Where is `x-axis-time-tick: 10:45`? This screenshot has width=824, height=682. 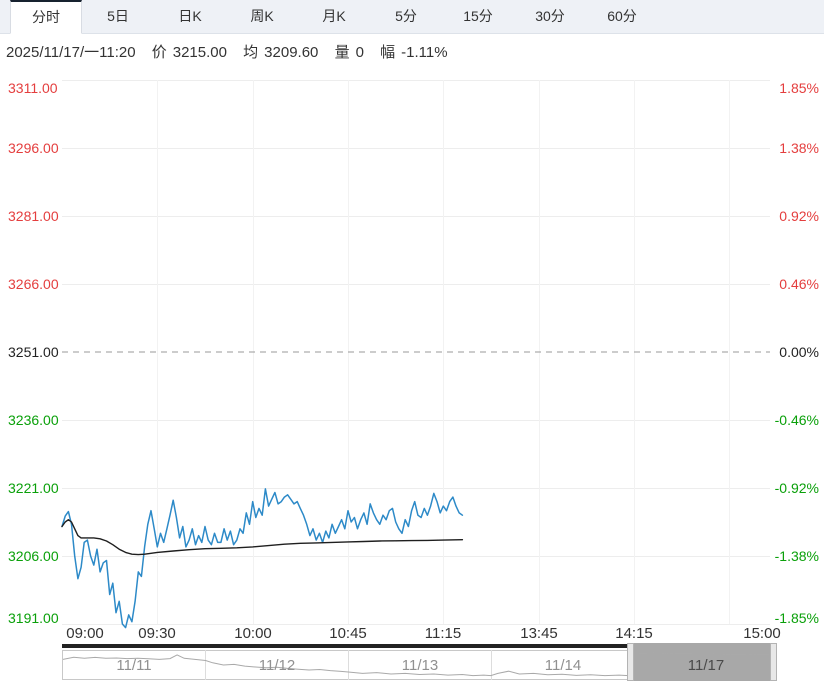 x-axis-time-tick: 10:45 is located at coordinates (348, 633).